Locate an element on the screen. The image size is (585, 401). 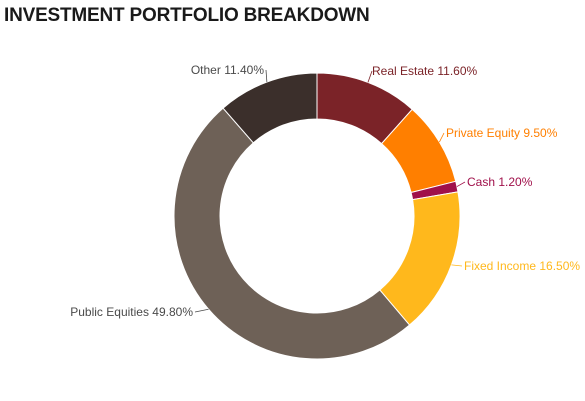
slice-label: Other 11.40% is located at coordinates (227, 70).